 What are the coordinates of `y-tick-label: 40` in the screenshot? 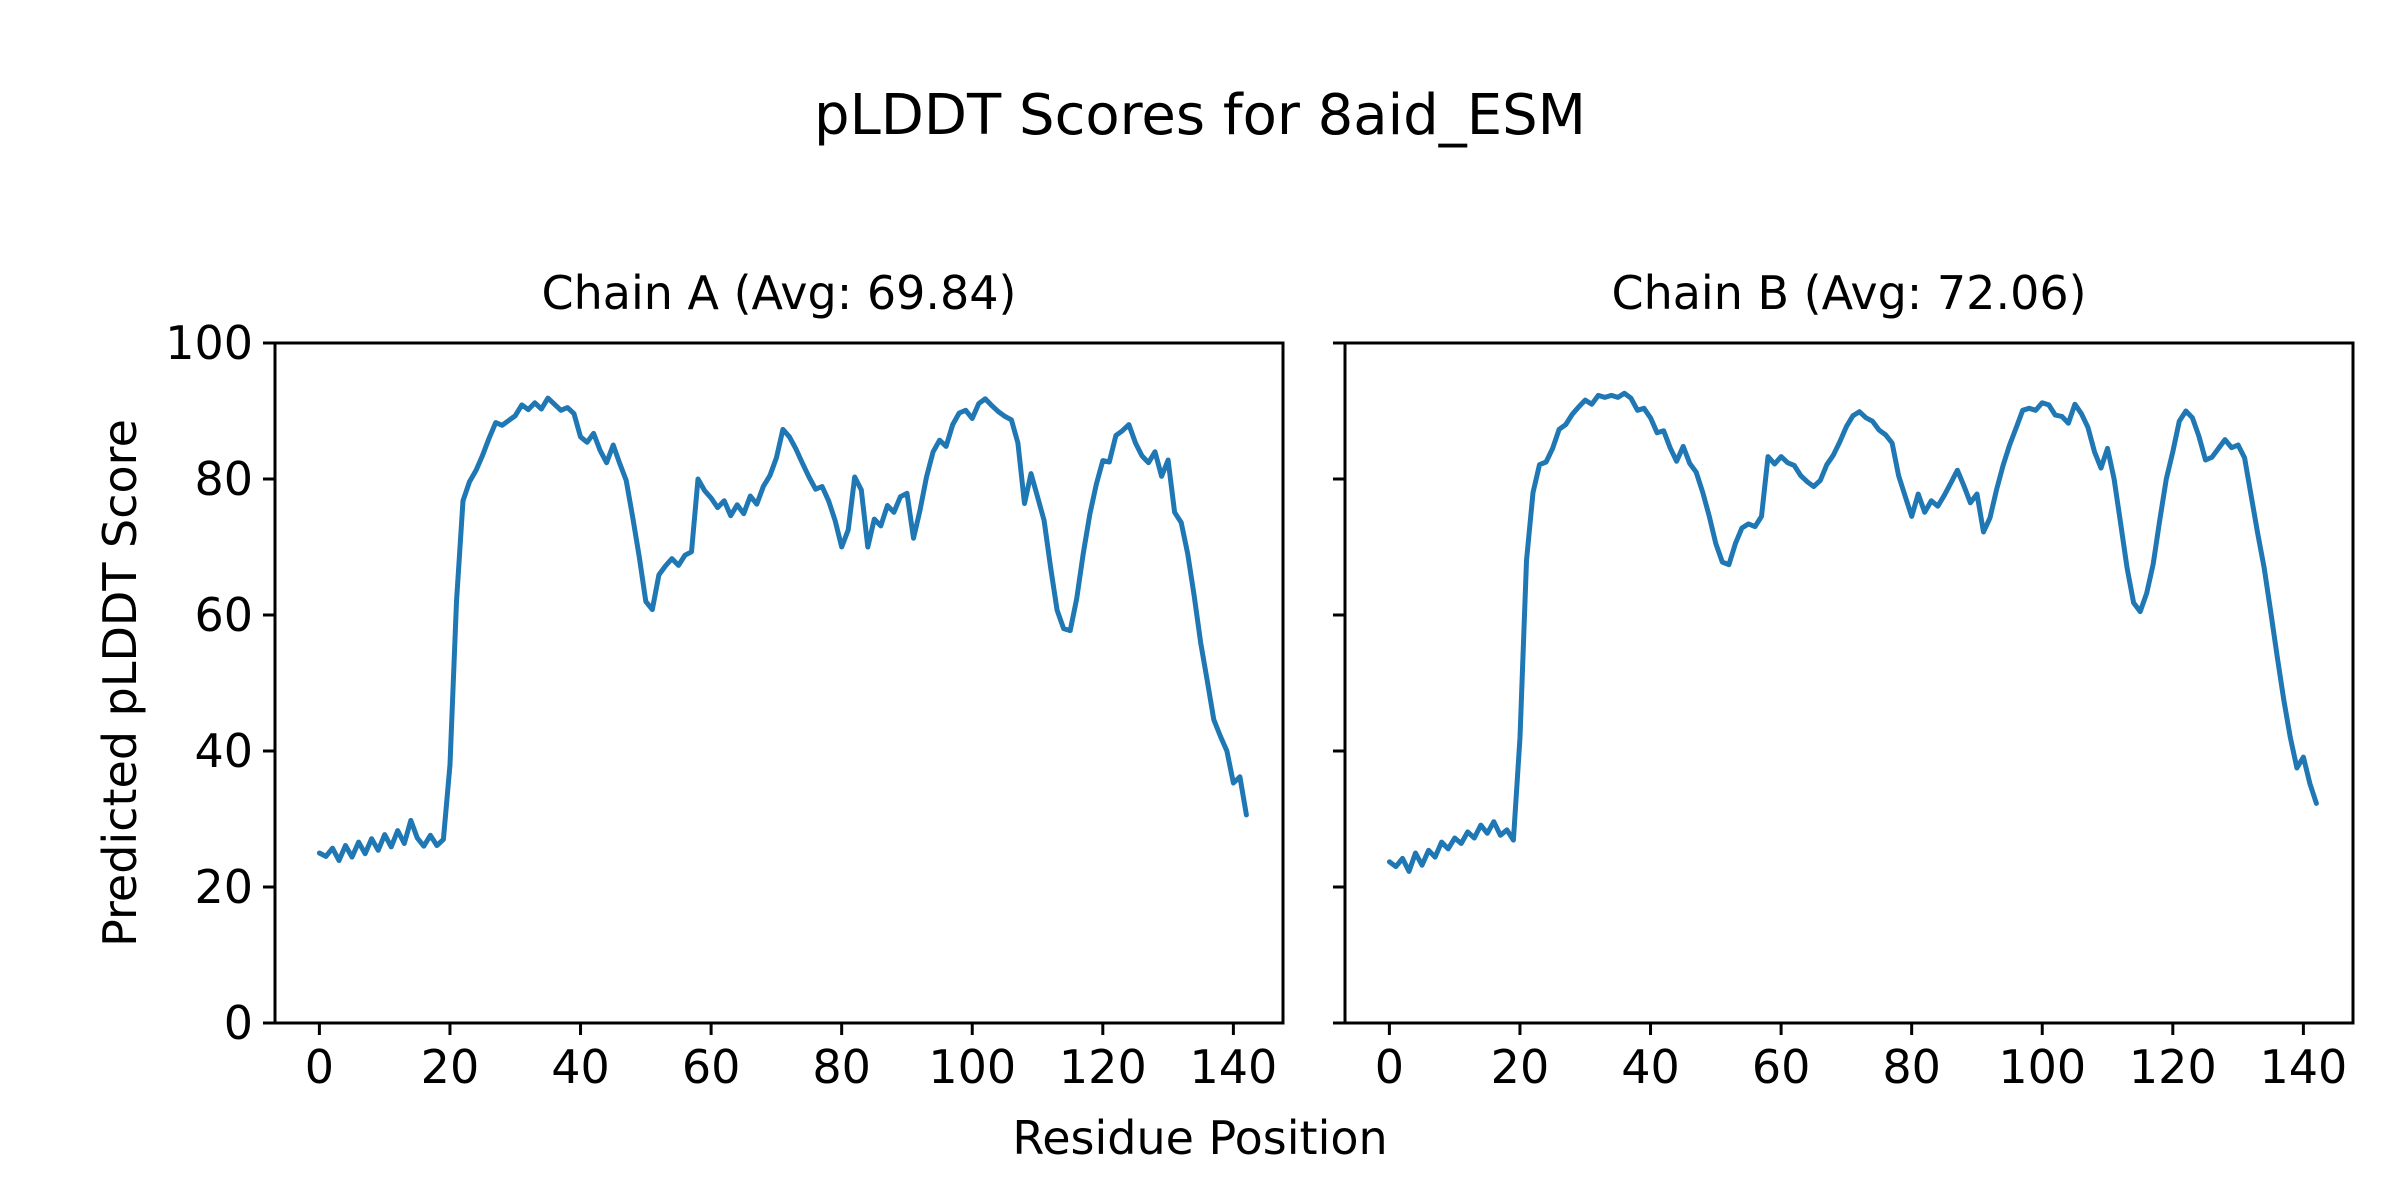 It's located at (223, 751).